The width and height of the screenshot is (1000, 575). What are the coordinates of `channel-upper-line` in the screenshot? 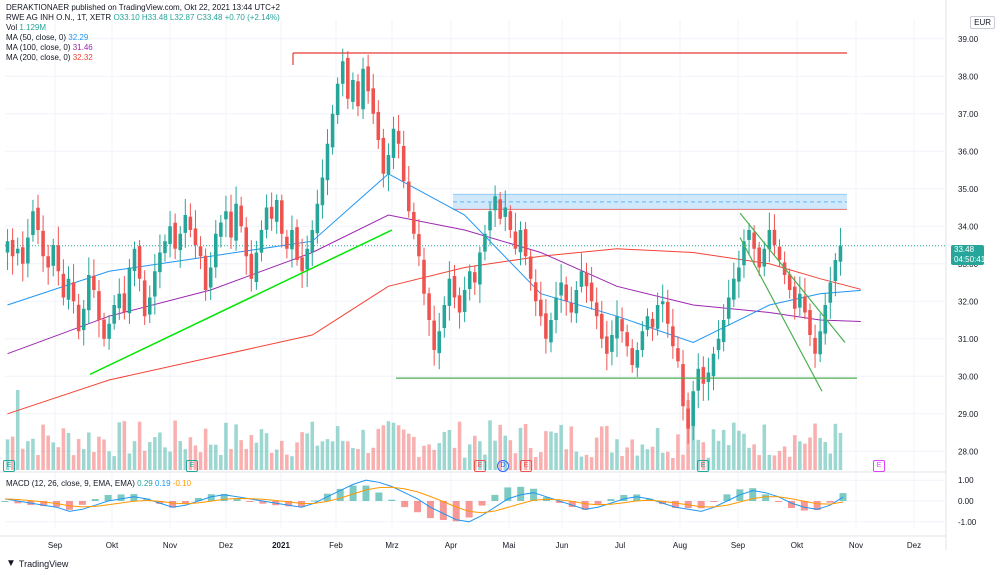 It's located at (792, 277).